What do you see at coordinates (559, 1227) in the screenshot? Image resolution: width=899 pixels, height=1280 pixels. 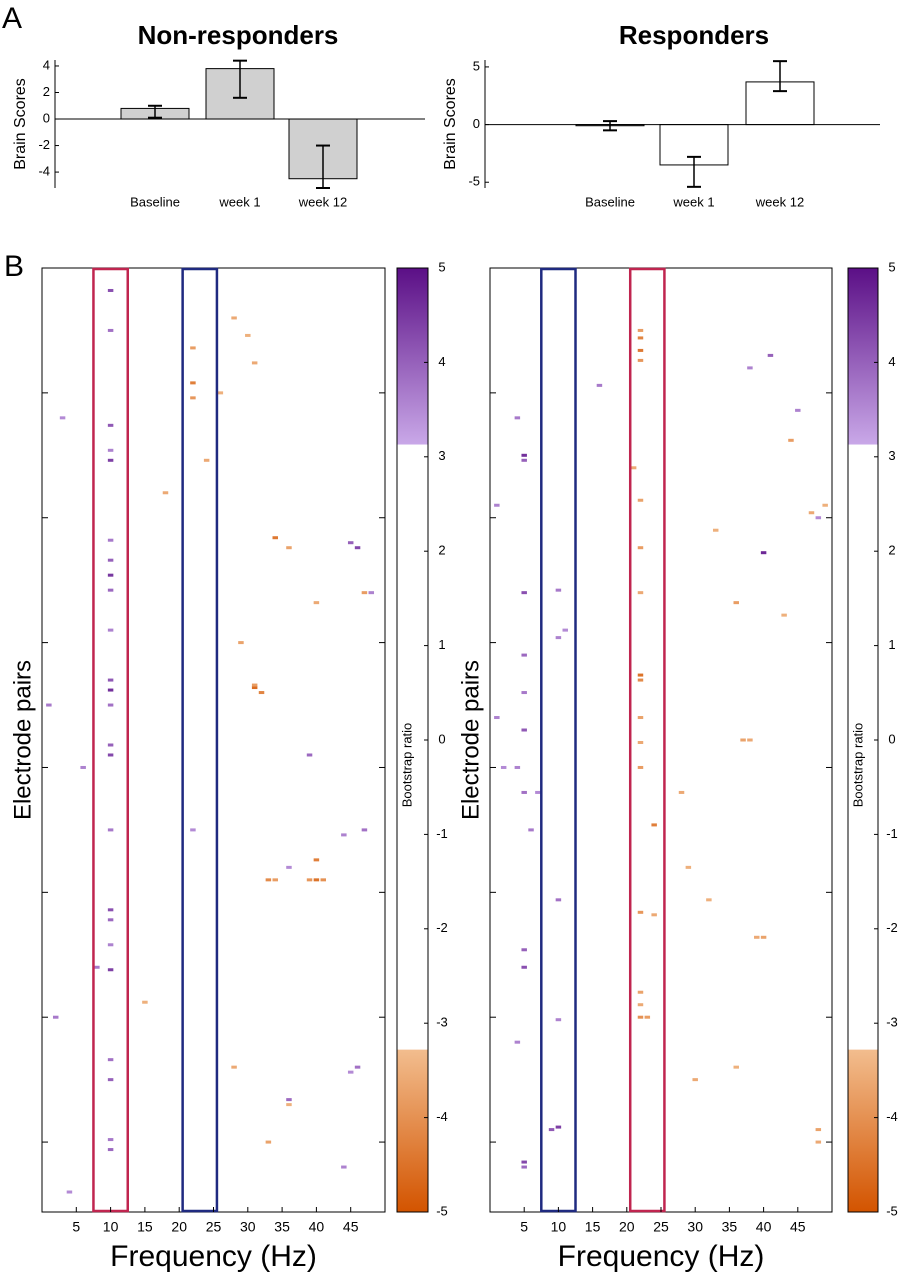 I see `x-tick-label: 10` at bounding box center [559, 1227].